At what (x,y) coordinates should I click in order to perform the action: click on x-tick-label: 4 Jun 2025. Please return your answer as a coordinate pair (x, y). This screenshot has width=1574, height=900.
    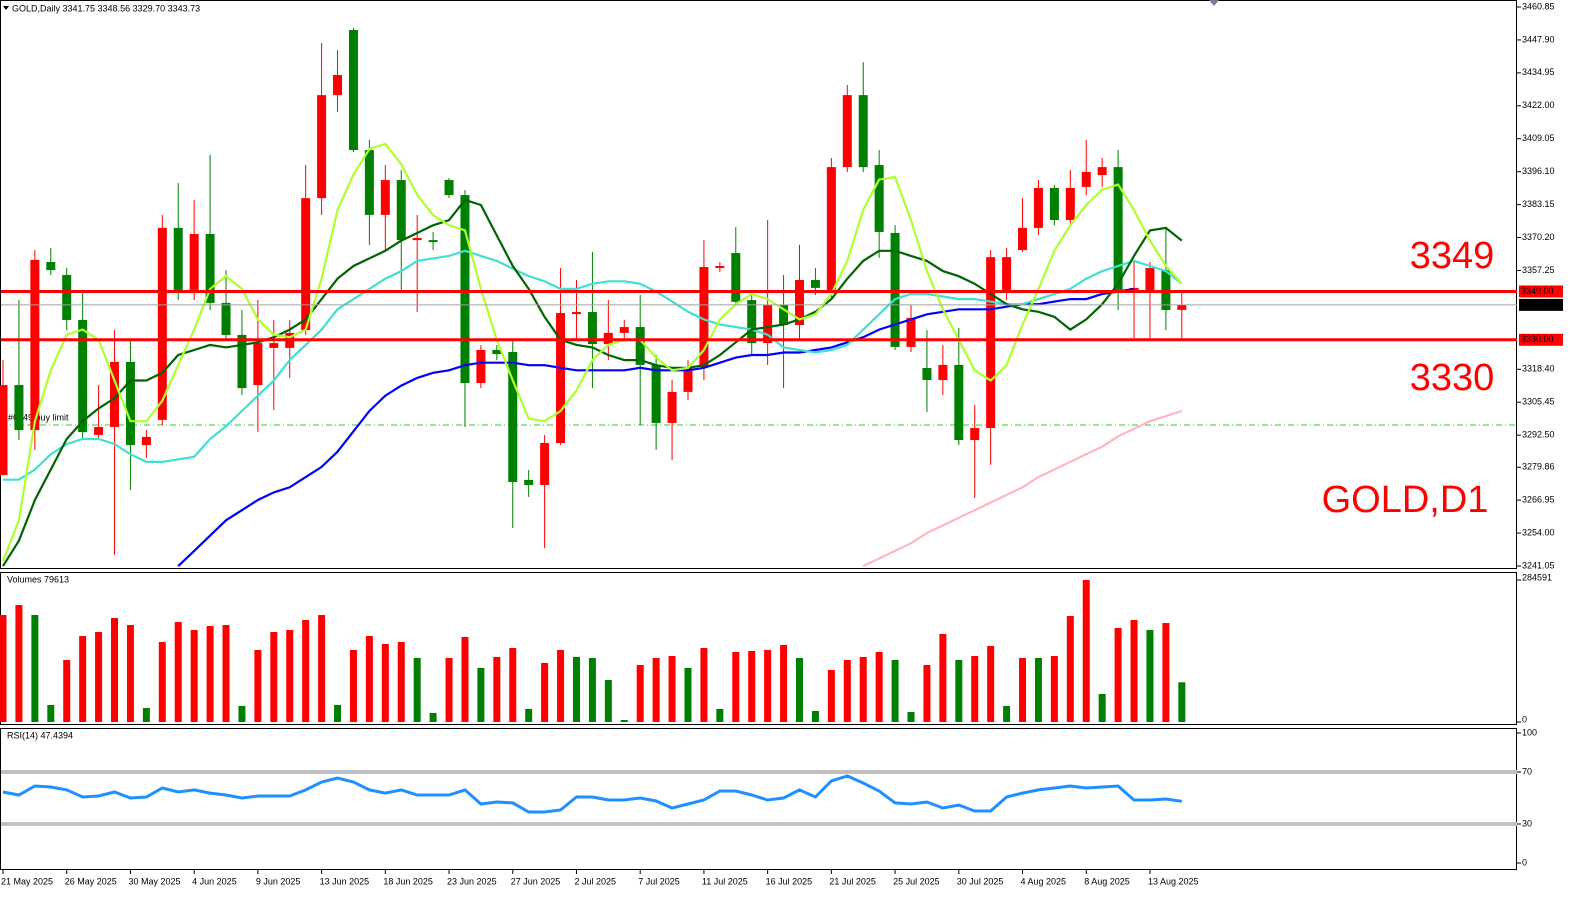
    Looking at the image, I should click on (214, 881).